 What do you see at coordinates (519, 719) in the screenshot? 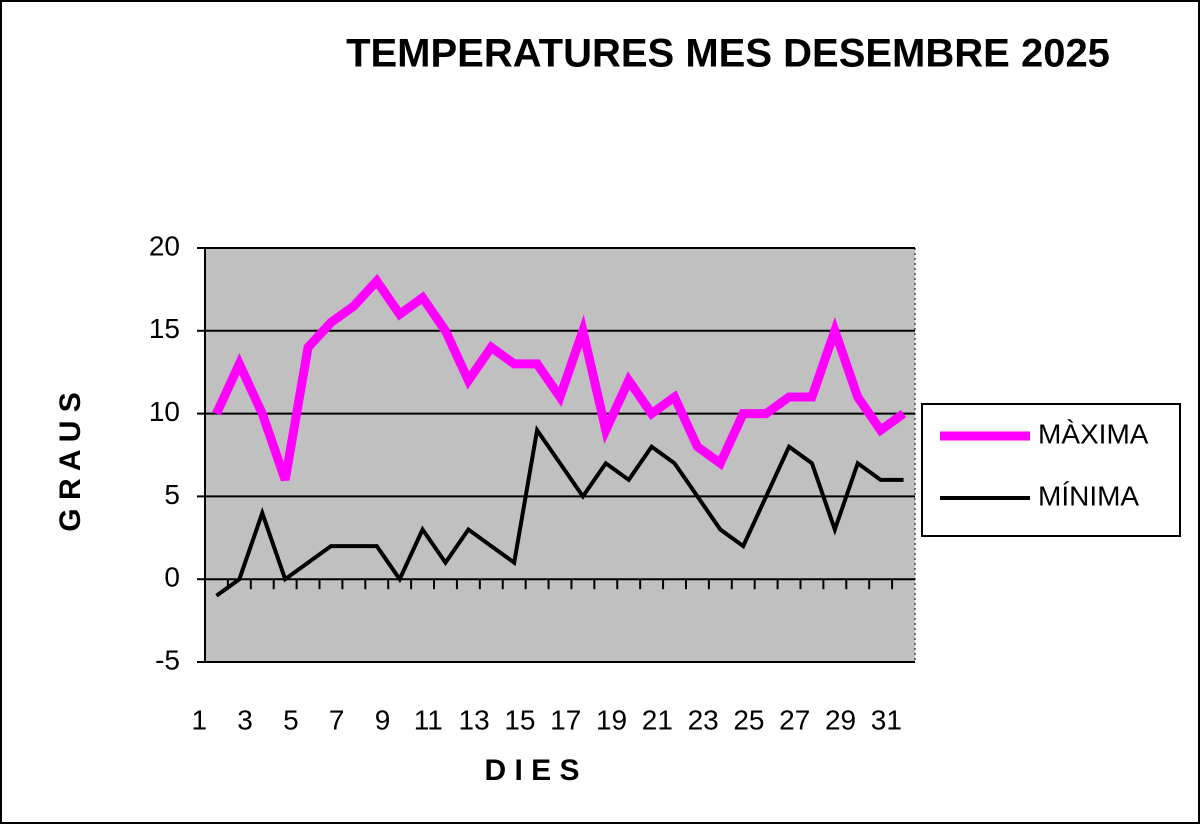
I see `x-tick-label: 15` at bounding box center [519, 719].